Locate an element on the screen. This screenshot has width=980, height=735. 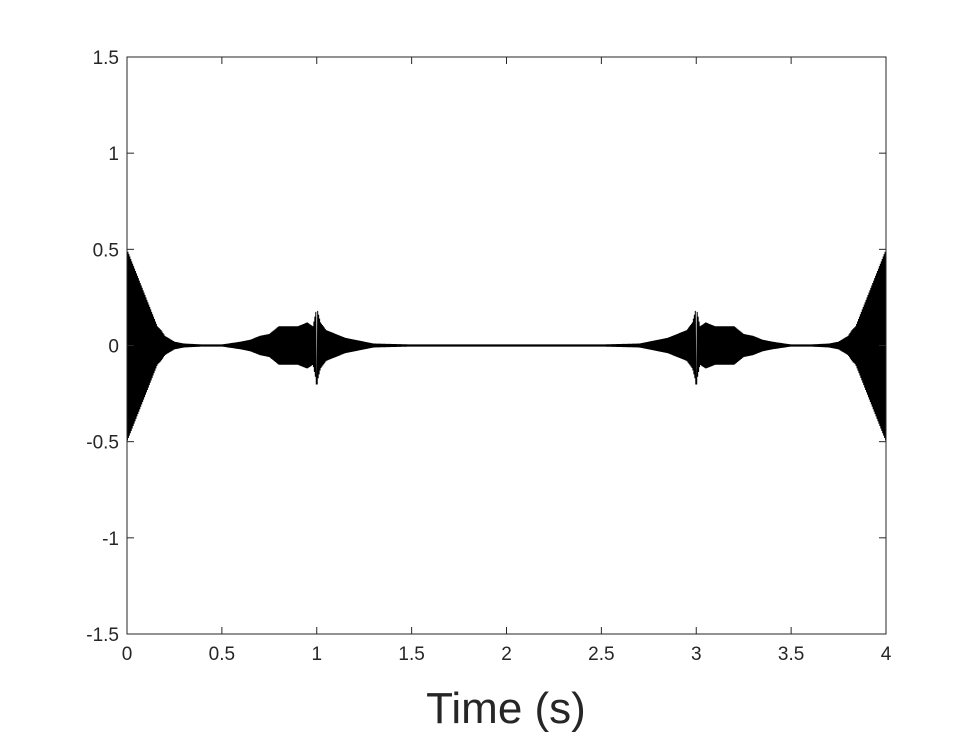
x-axis-label: Time (s) is located at coordinates (506, 708).